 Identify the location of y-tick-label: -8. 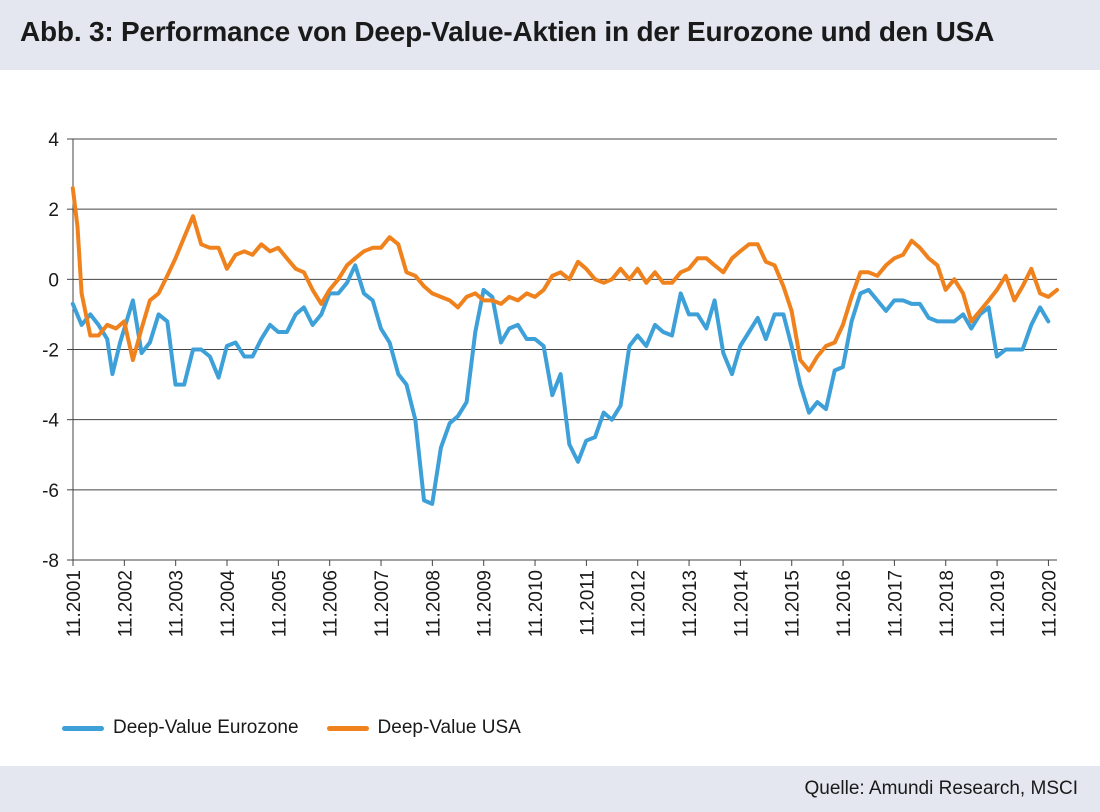
(50, 561).